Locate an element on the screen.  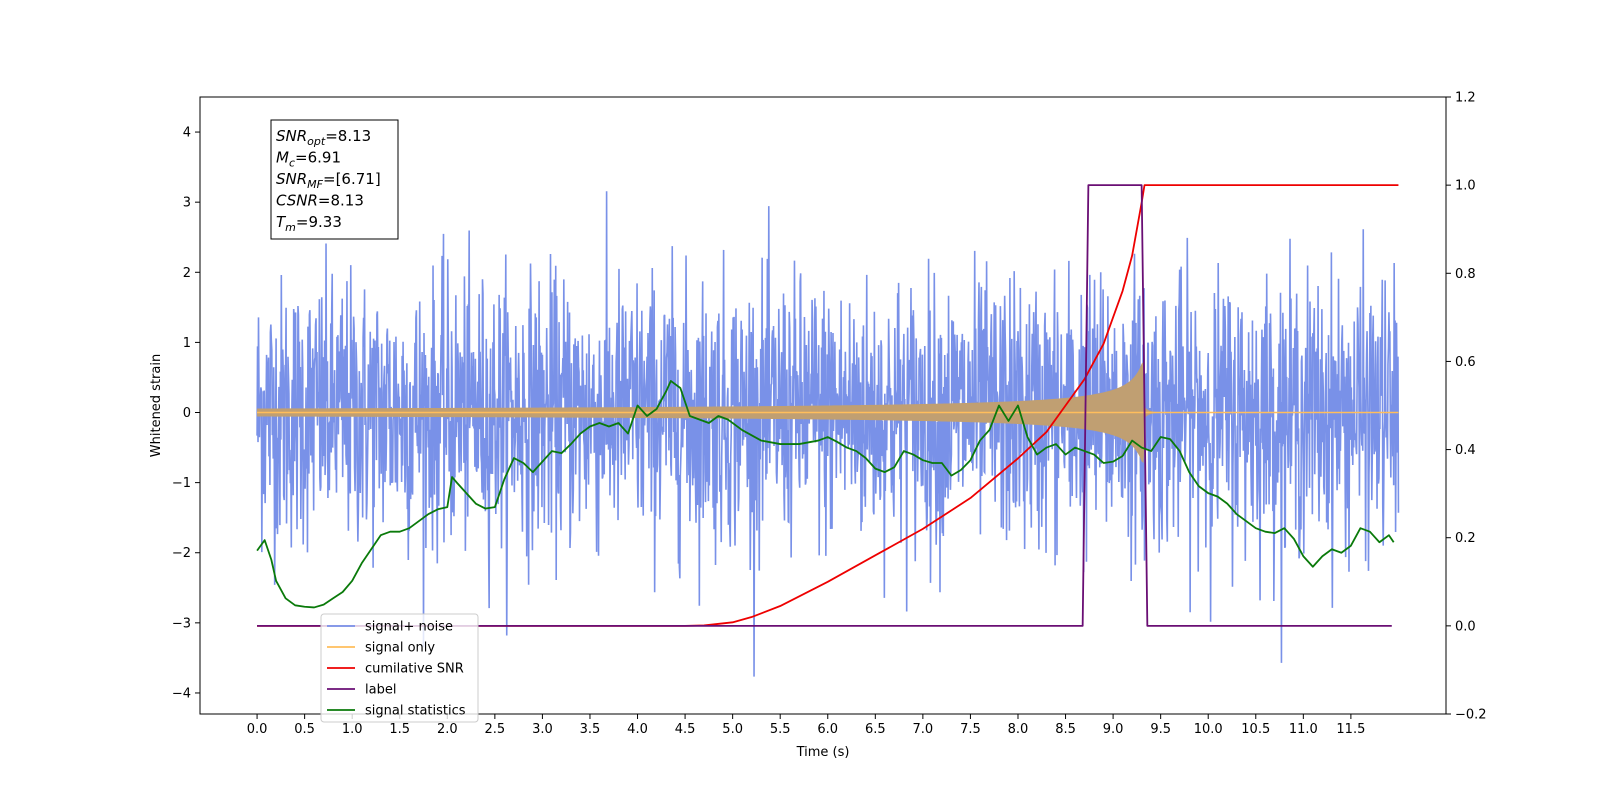
x-tick-label: 10.5 is located at coordinates (1255, 729).